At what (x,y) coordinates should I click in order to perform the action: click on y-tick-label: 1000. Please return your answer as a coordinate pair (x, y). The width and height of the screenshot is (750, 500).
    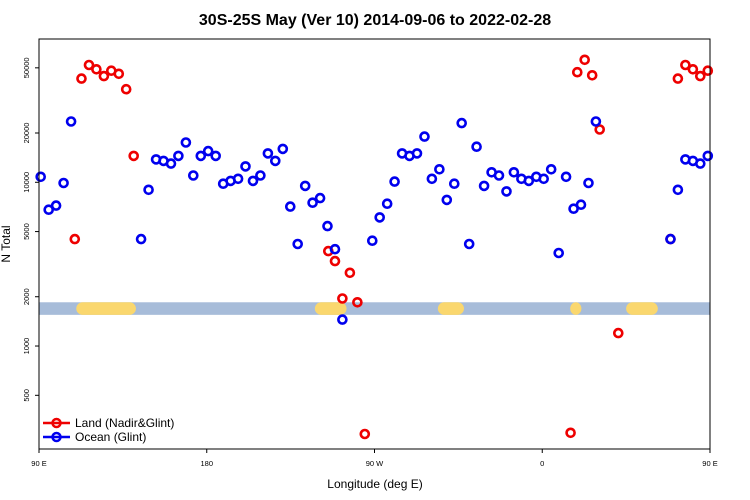
    Looking at the image, I should click on (26, 346).